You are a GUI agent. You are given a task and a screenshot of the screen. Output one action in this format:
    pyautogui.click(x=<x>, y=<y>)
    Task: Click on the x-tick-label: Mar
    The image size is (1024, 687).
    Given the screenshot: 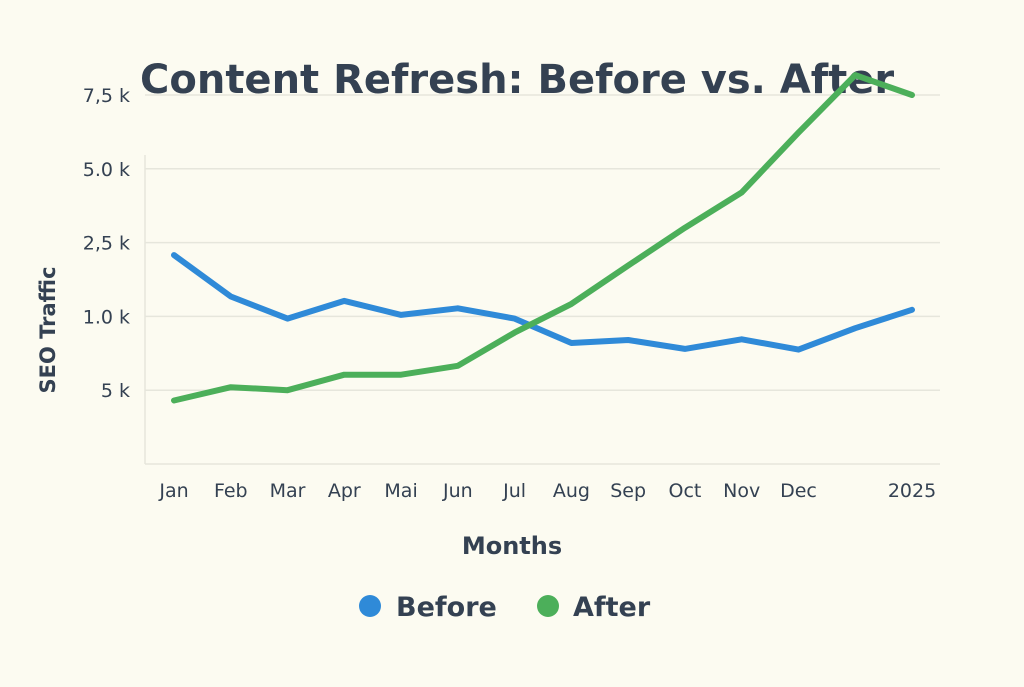 What is the action you would take?
    pyautogui.click(x=288, y=491)
    